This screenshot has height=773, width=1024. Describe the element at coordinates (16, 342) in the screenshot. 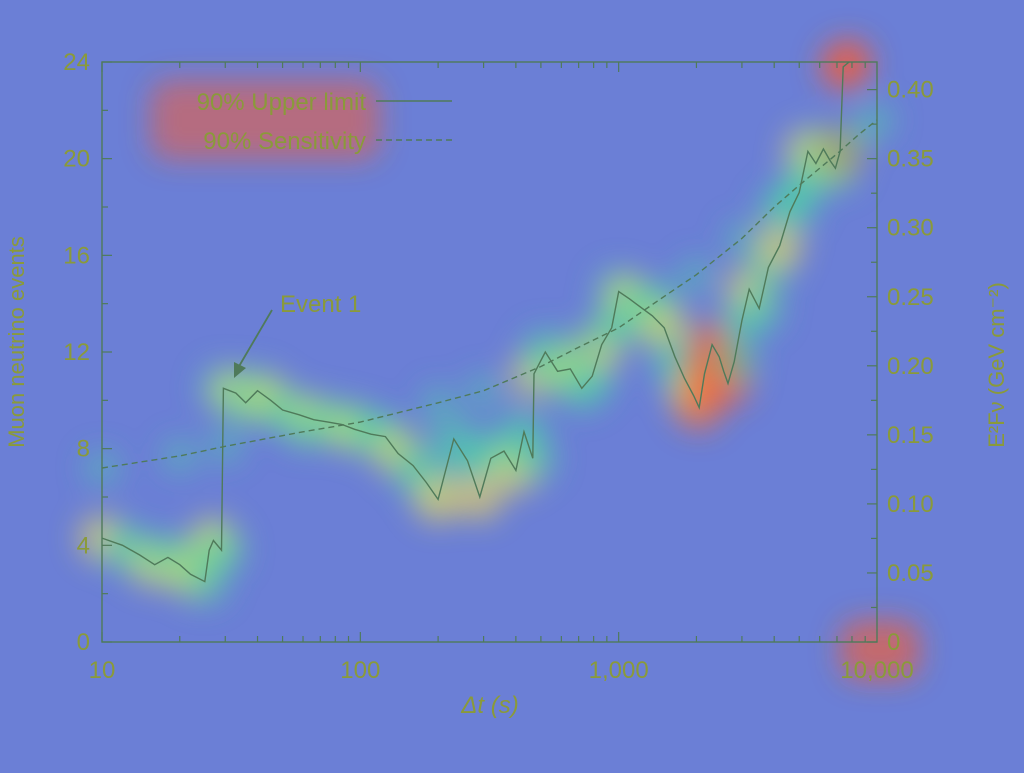

I see `y-axis-label-left: Muon neutrino events` at that location.